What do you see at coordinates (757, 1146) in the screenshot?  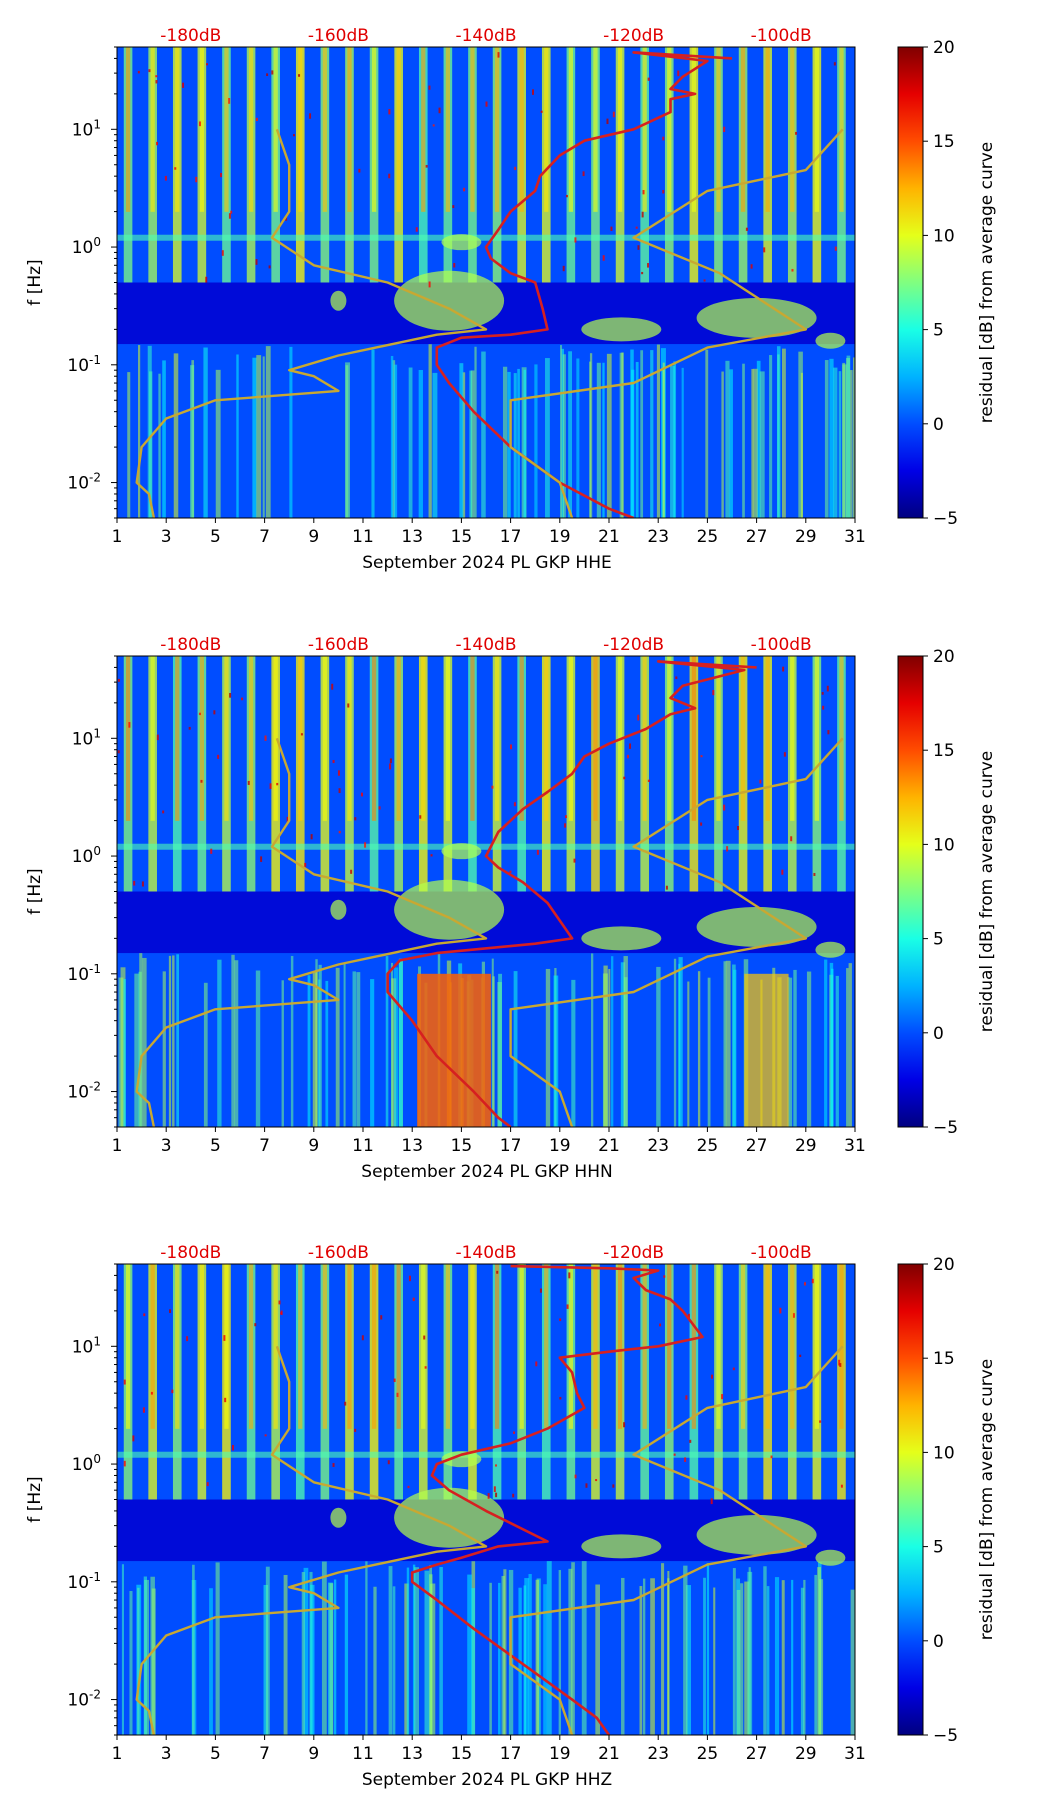 I see `x-tick-label: 27` at bounding box center [757, 1146].